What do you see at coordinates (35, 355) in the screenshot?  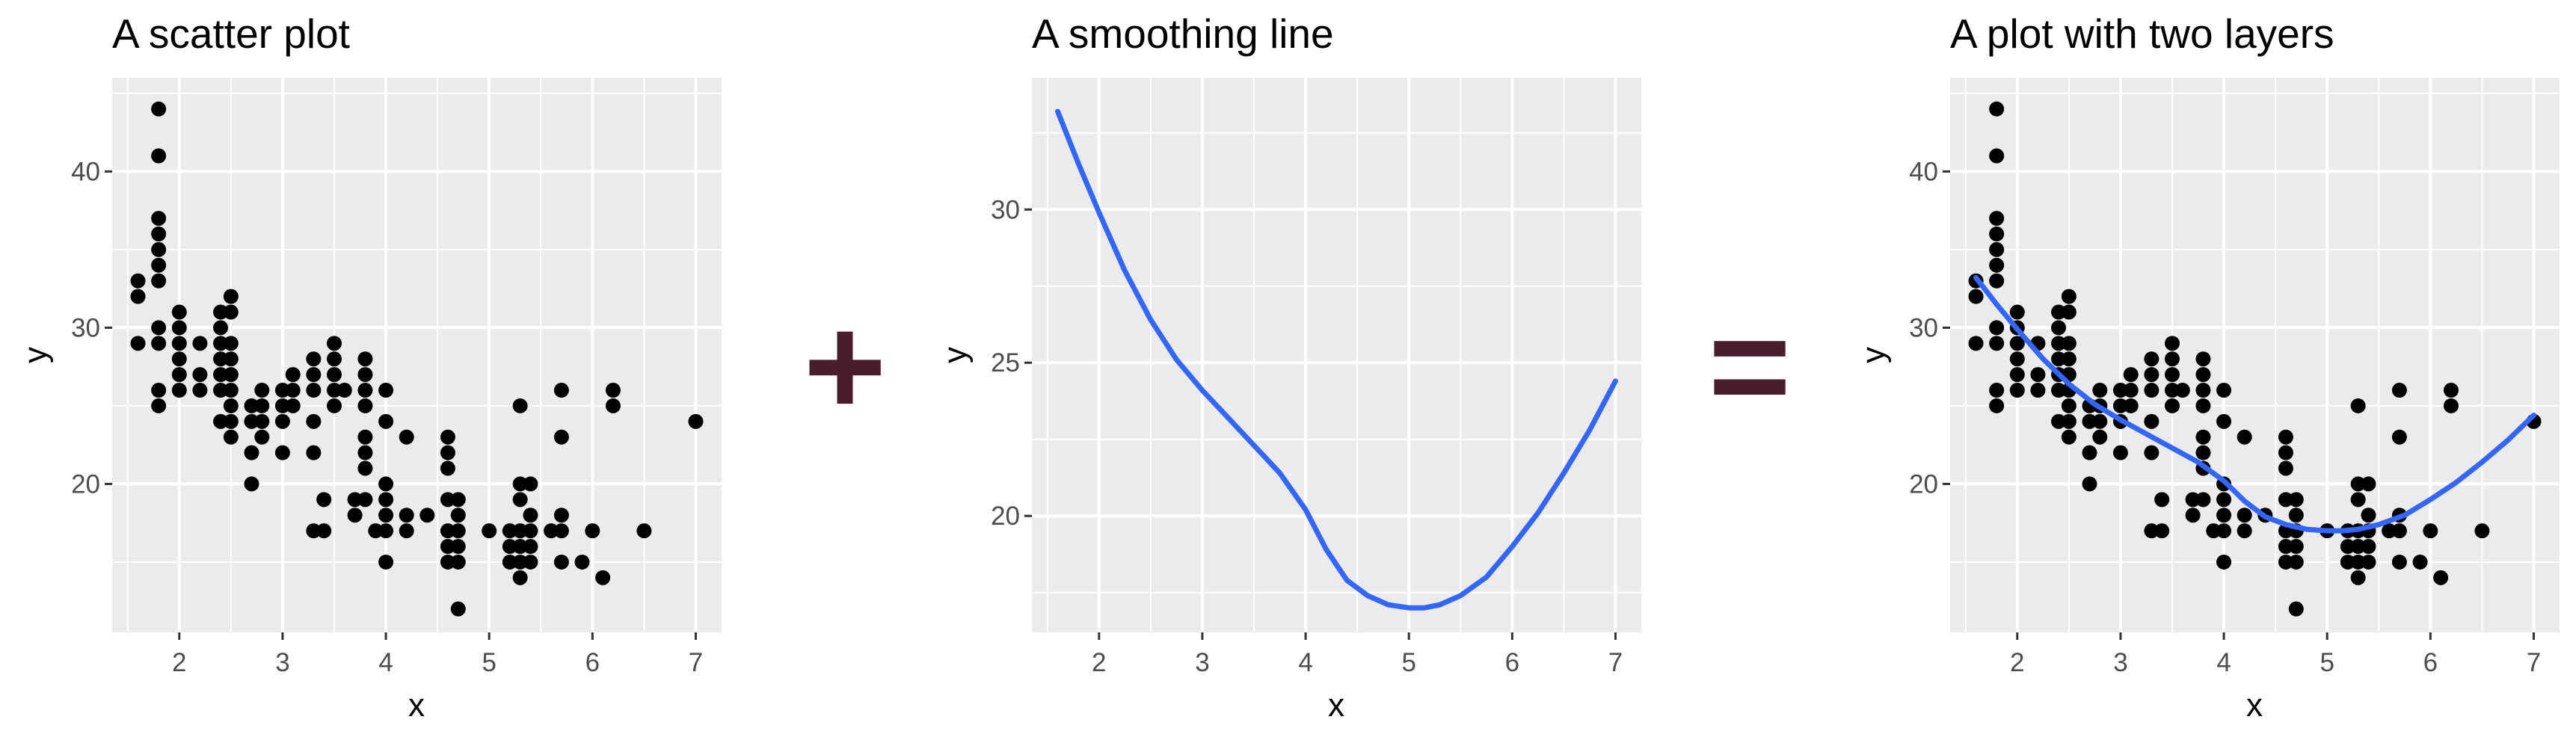 I see `y-axis-label: y` at bounding box center [35, 355].